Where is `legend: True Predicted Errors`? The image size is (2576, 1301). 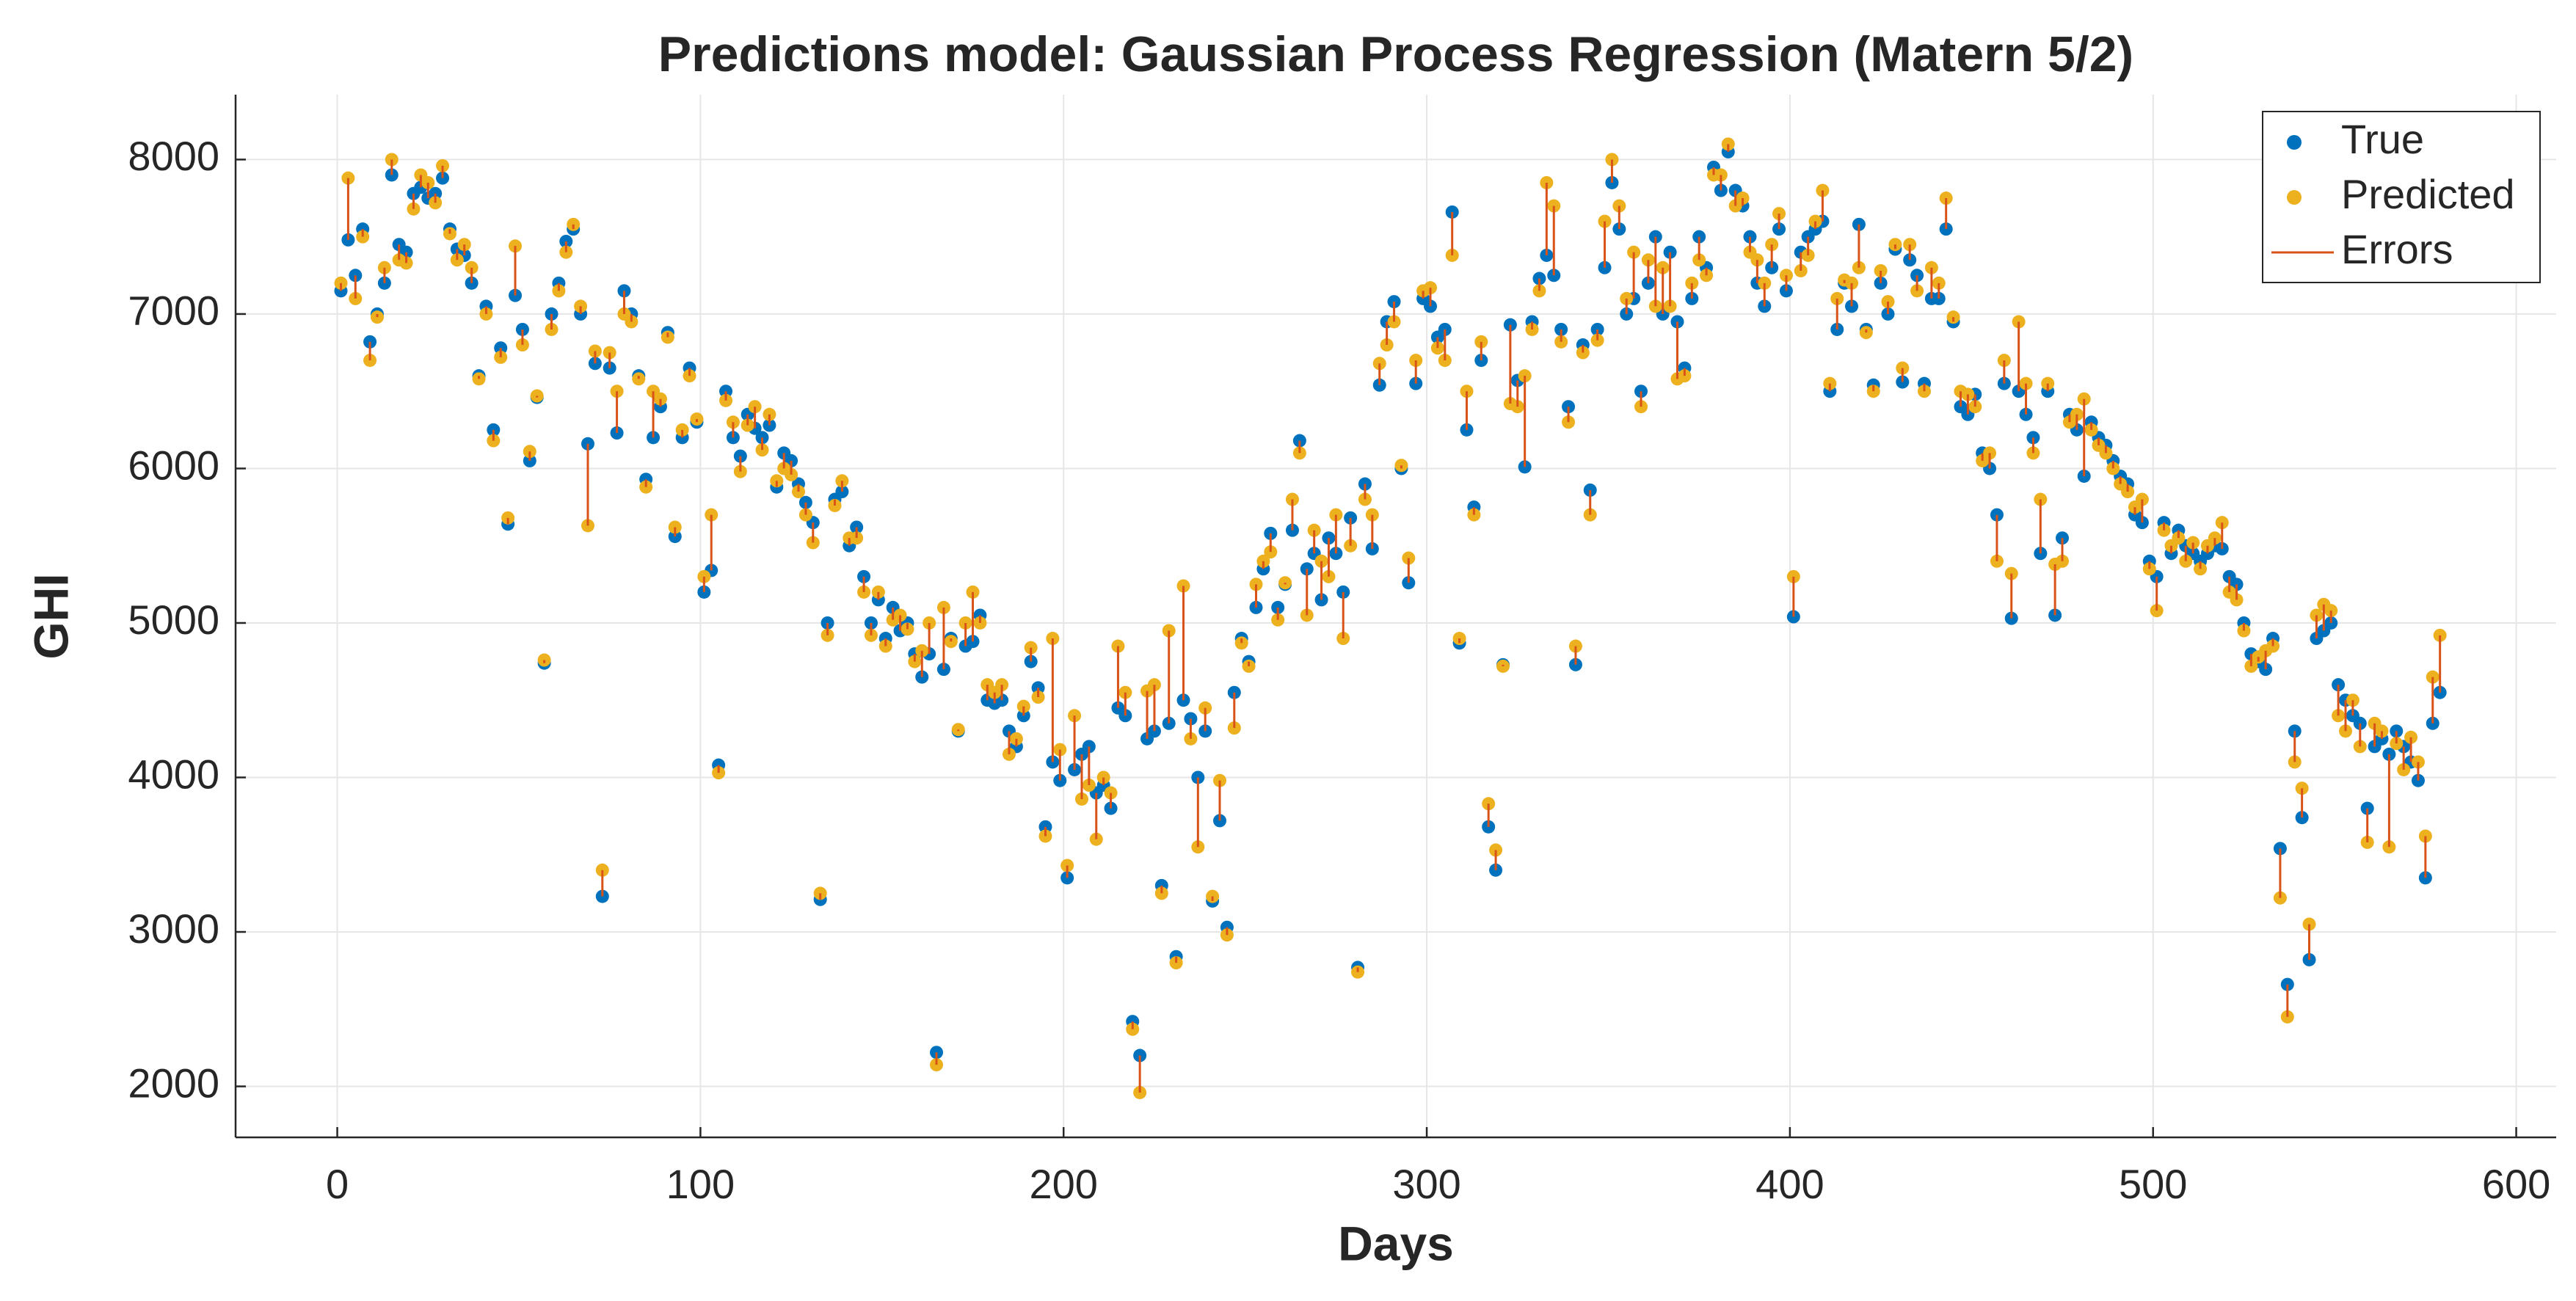 legend: True Predicted Errors is located at coordinates (2401, 197).